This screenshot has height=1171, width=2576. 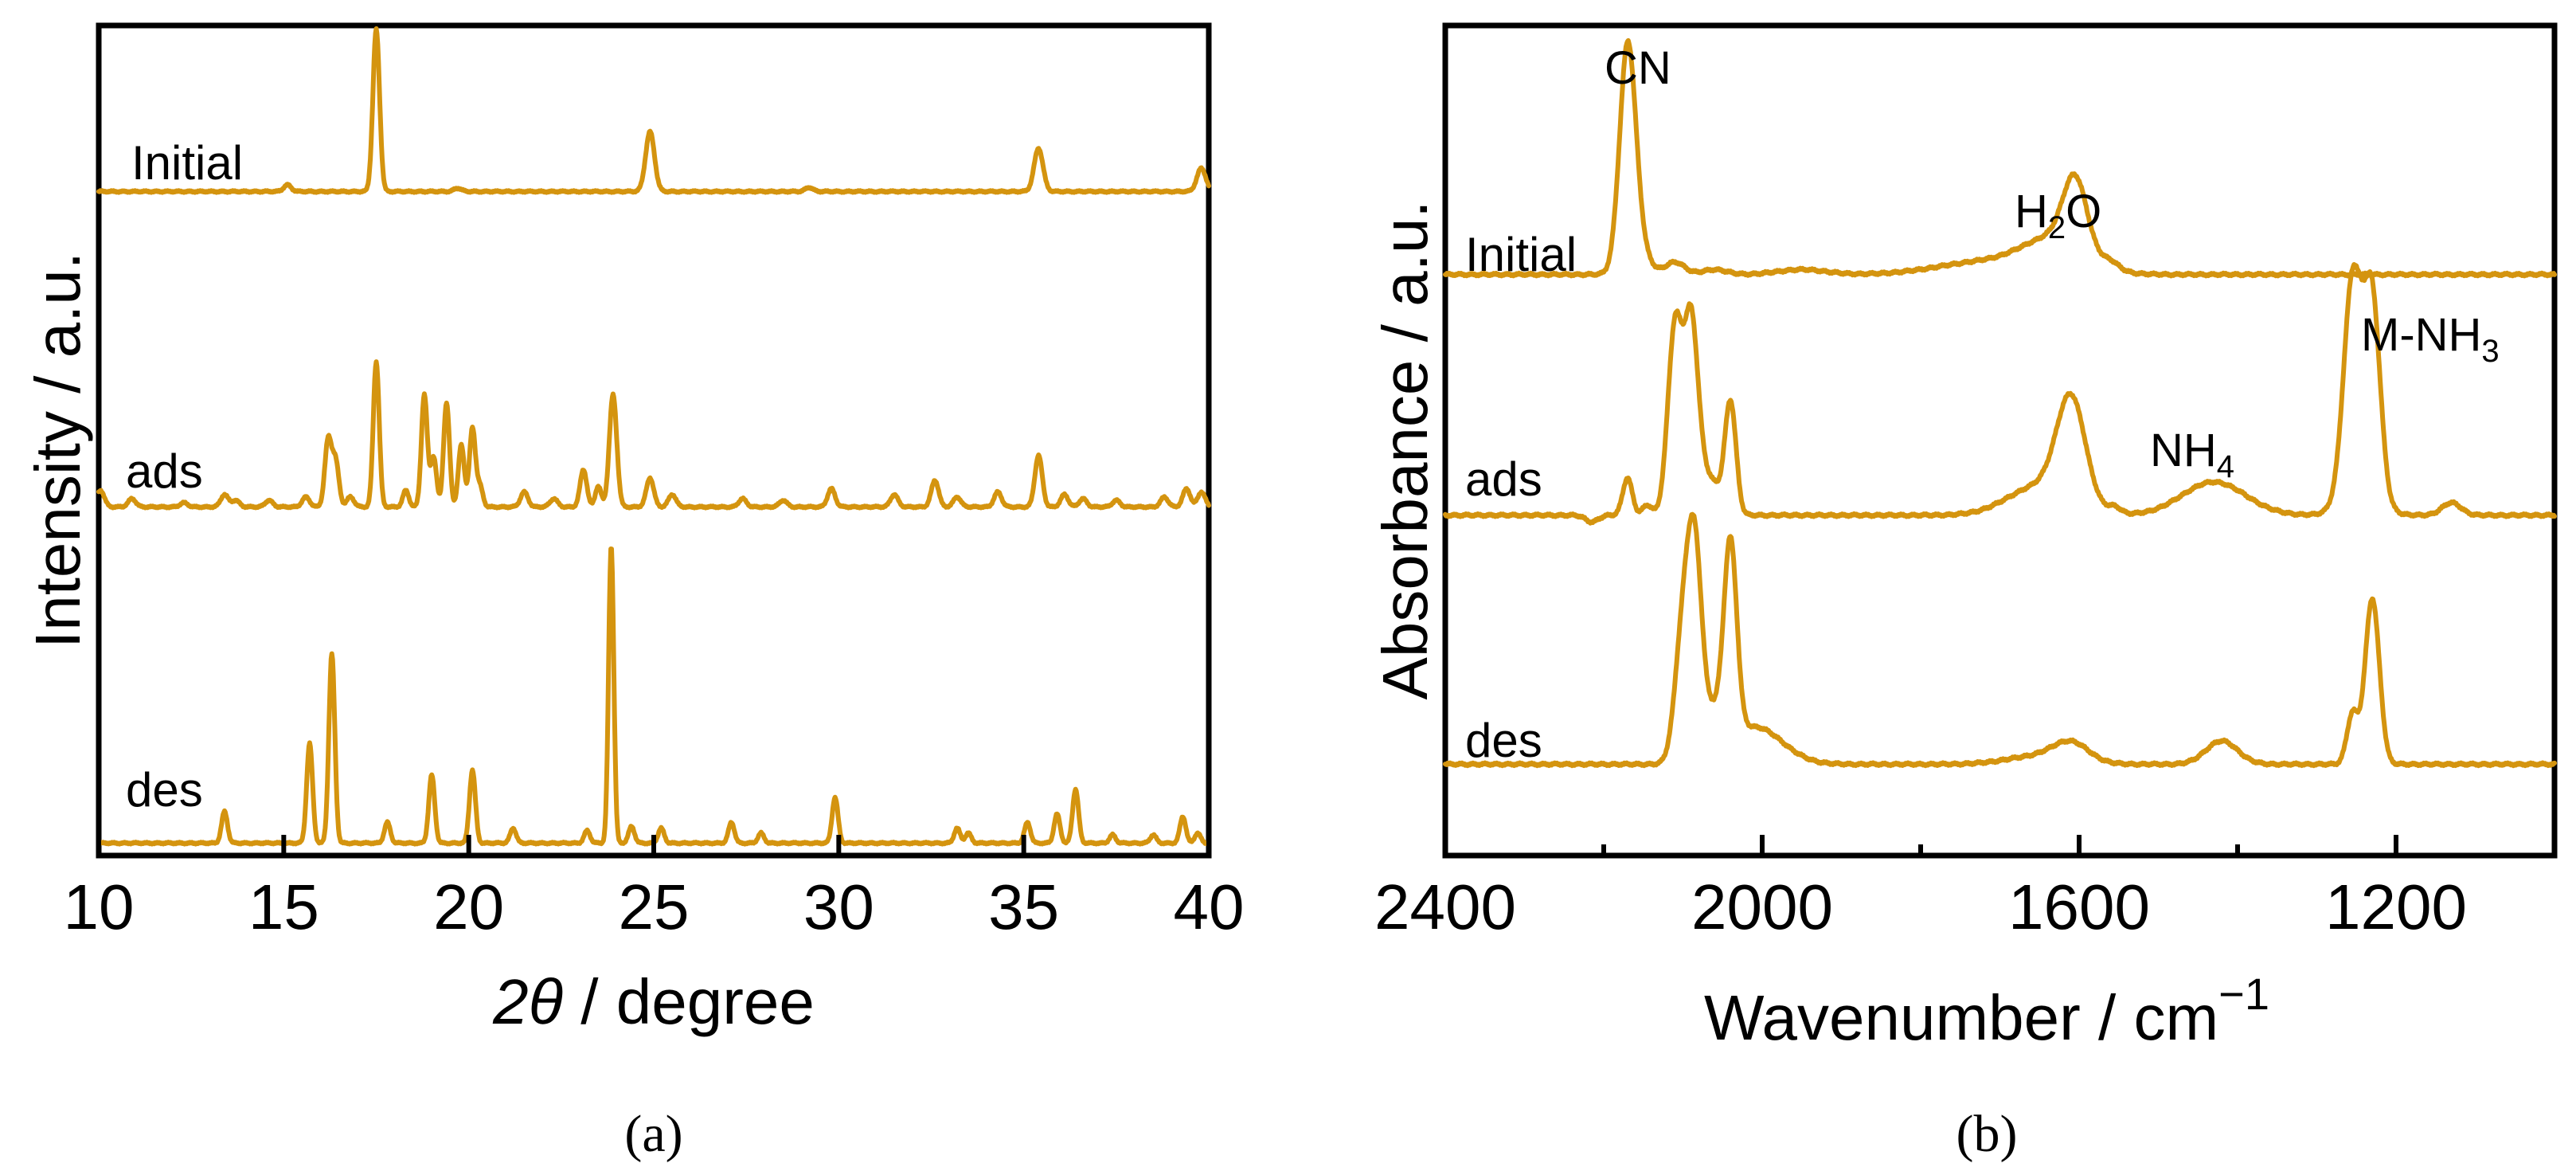 I want to click on x-tick-label-a-40: 40, so click(x=1209, y=907).